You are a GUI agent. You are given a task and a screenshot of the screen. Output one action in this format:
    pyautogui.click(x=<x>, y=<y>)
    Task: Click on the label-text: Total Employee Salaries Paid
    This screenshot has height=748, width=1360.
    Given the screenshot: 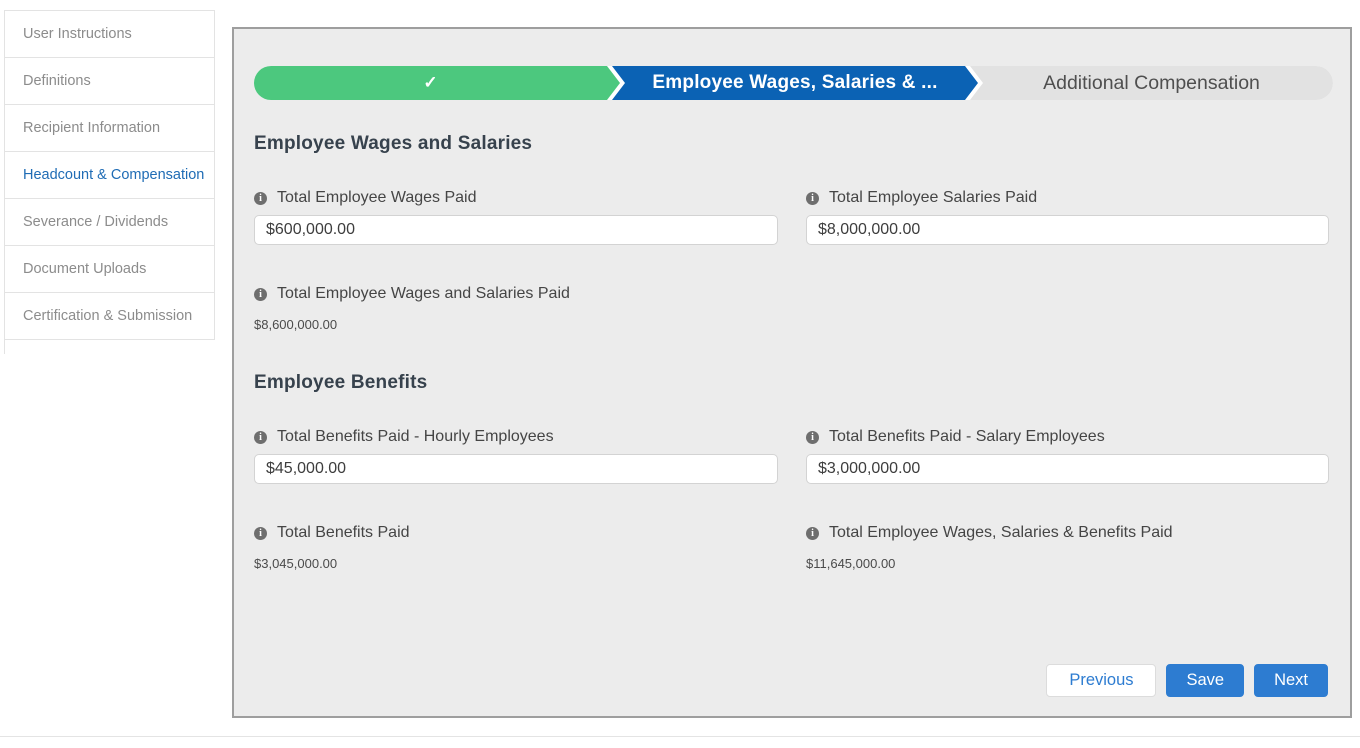 What is the action you would take?
    pyautogui.click(x=933, y=197)
    